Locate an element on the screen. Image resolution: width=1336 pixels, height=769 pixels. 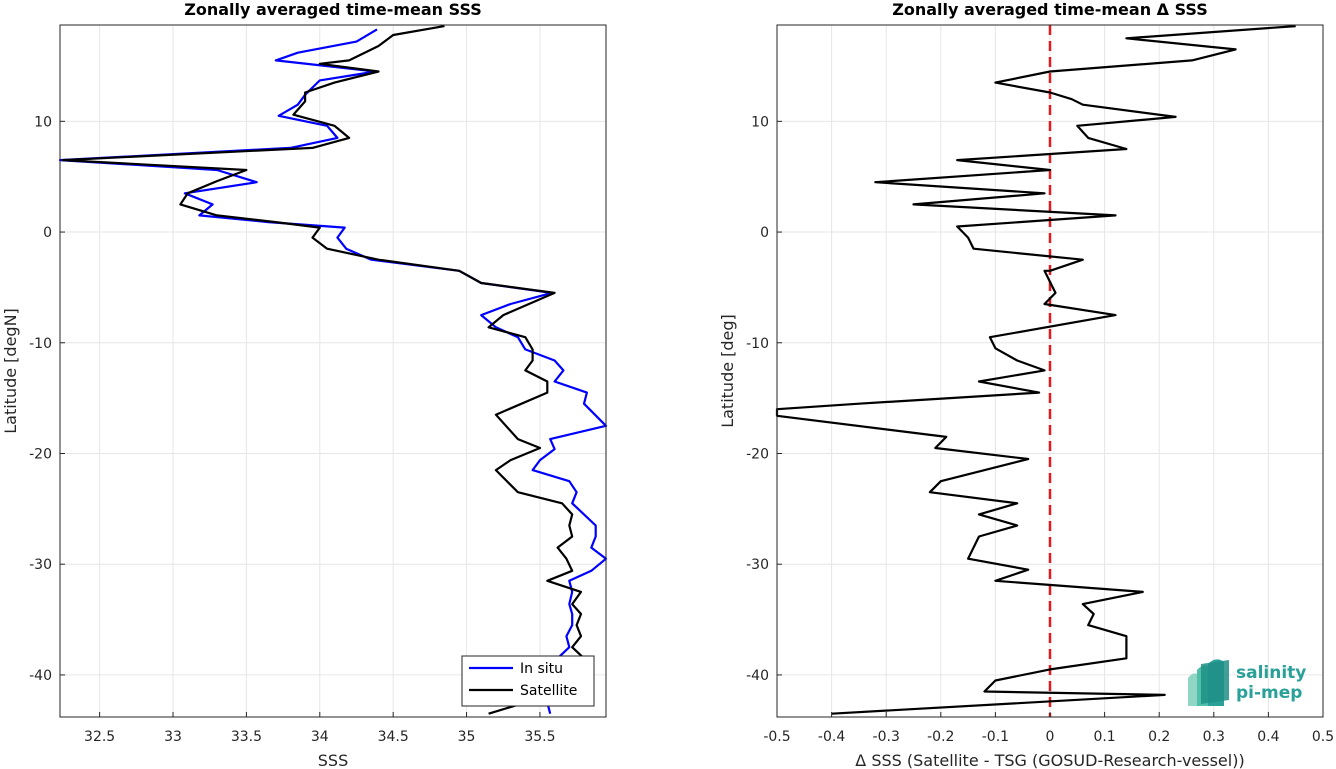
x-tick-label: 0.1 is located at coordinates (1104, 737).